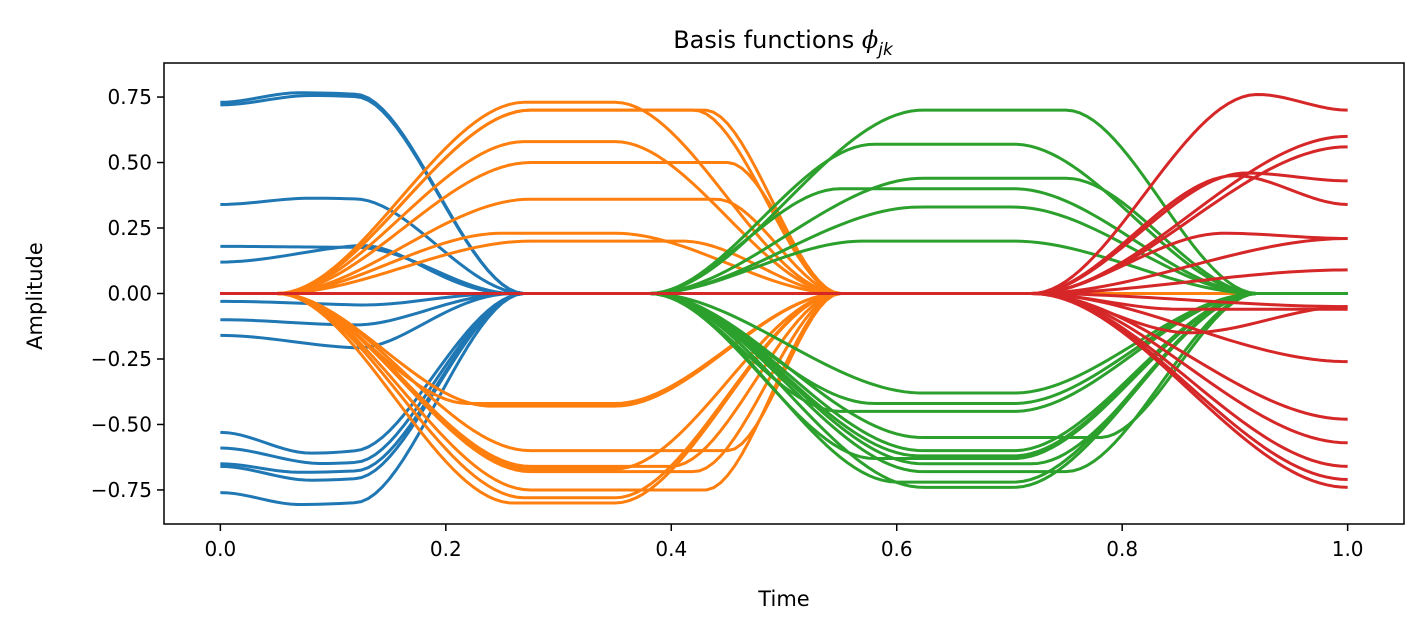 The image size is (1423, 633). Describe the element at coordinates (129, 228) in the screenshot. I see `y-tick-label: 0.25` at that location.